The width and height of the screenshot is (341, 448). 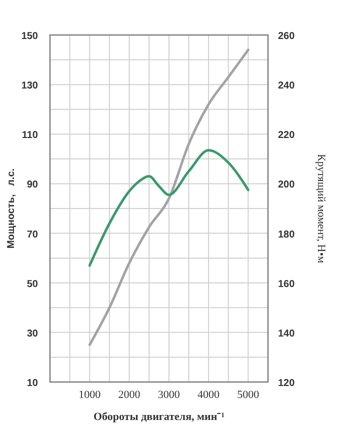 I want to click on y-tick-label: 10, so click(x=32, y=383).